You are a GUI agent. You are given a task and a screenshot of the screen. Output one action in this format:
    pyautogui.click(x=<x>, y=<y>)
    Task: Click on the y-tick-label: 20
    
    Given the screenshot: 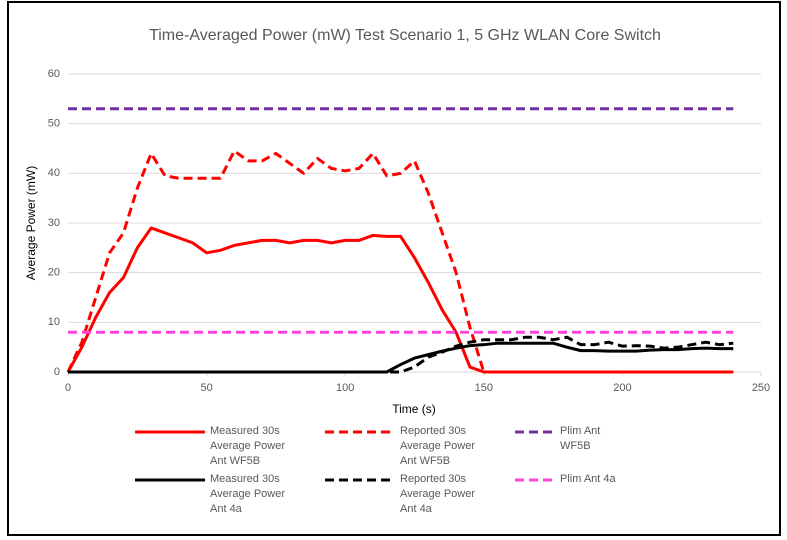 What is the action you would take?
    pyautogui.click(x=54, y=273)
    